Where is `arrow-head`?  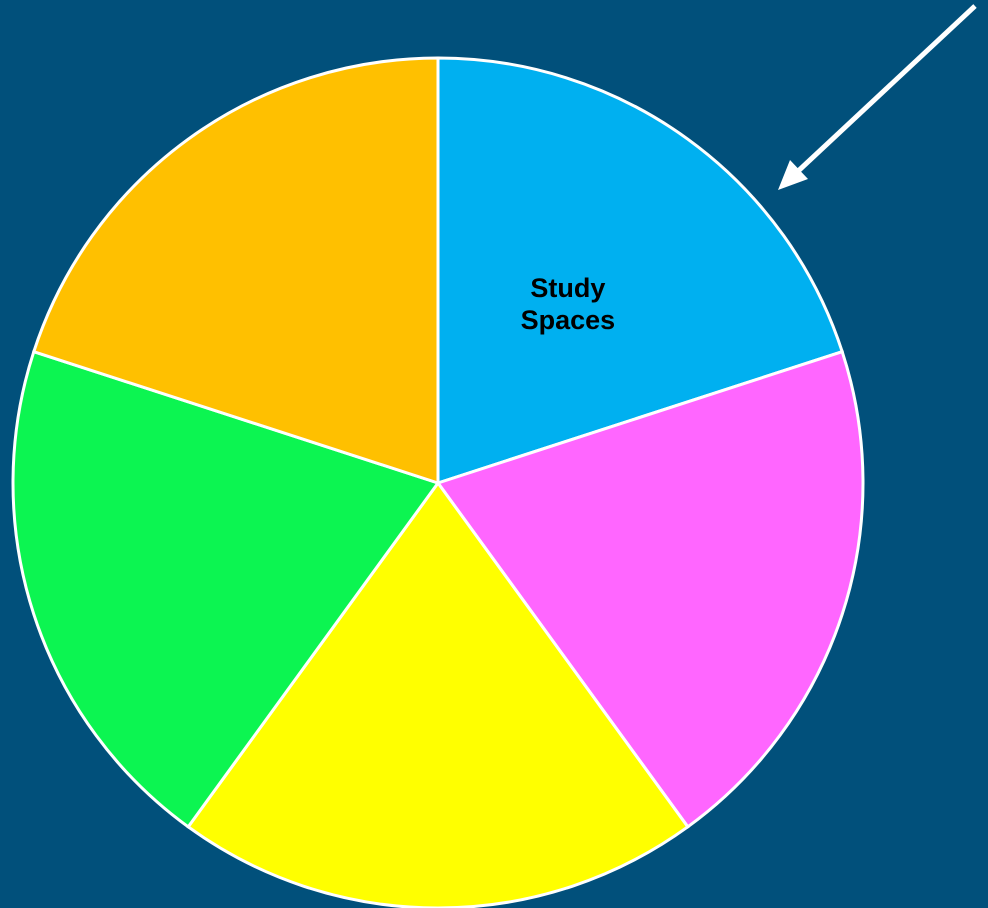 arrow-head is located at coordinates (793, 175).